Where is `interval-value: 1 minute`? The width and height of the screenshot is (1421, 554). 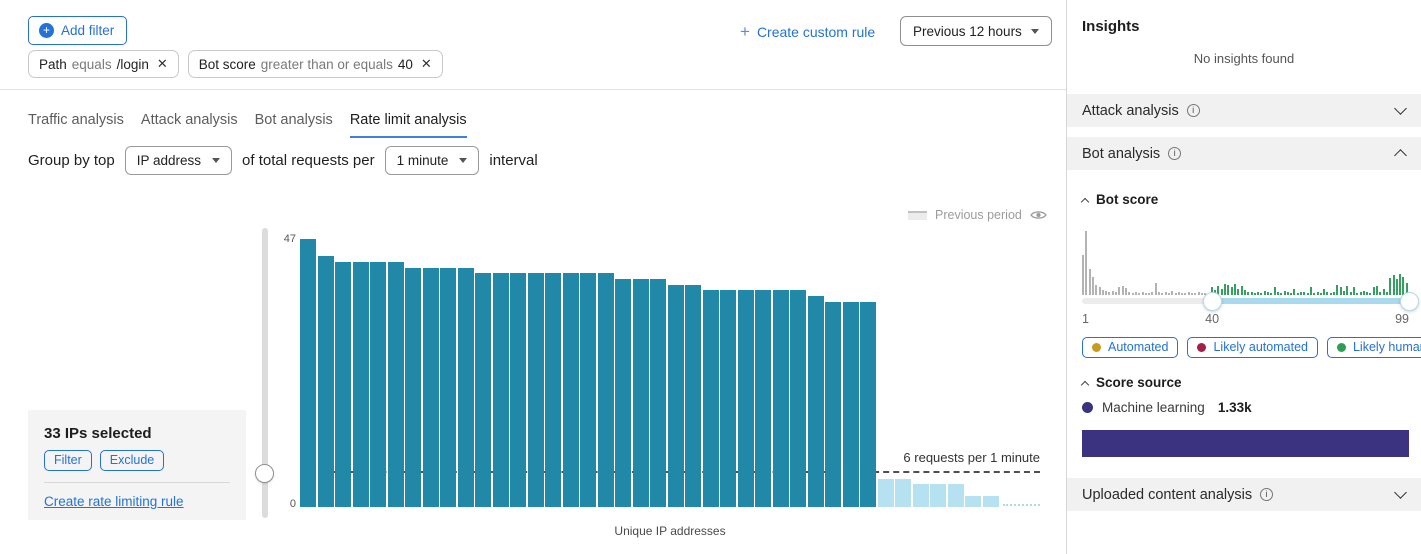
interval-value: 1 minute is located at coordinates (422, 160).